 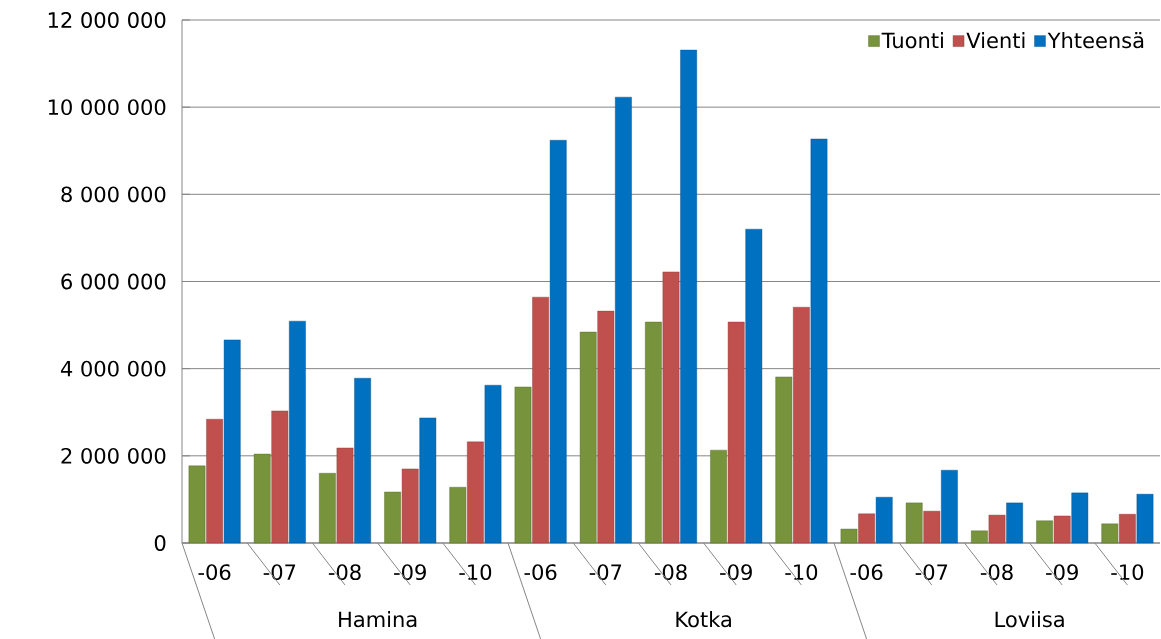 I want to click on y-tick-label: 6 000 000, so click(x=113, y=281).